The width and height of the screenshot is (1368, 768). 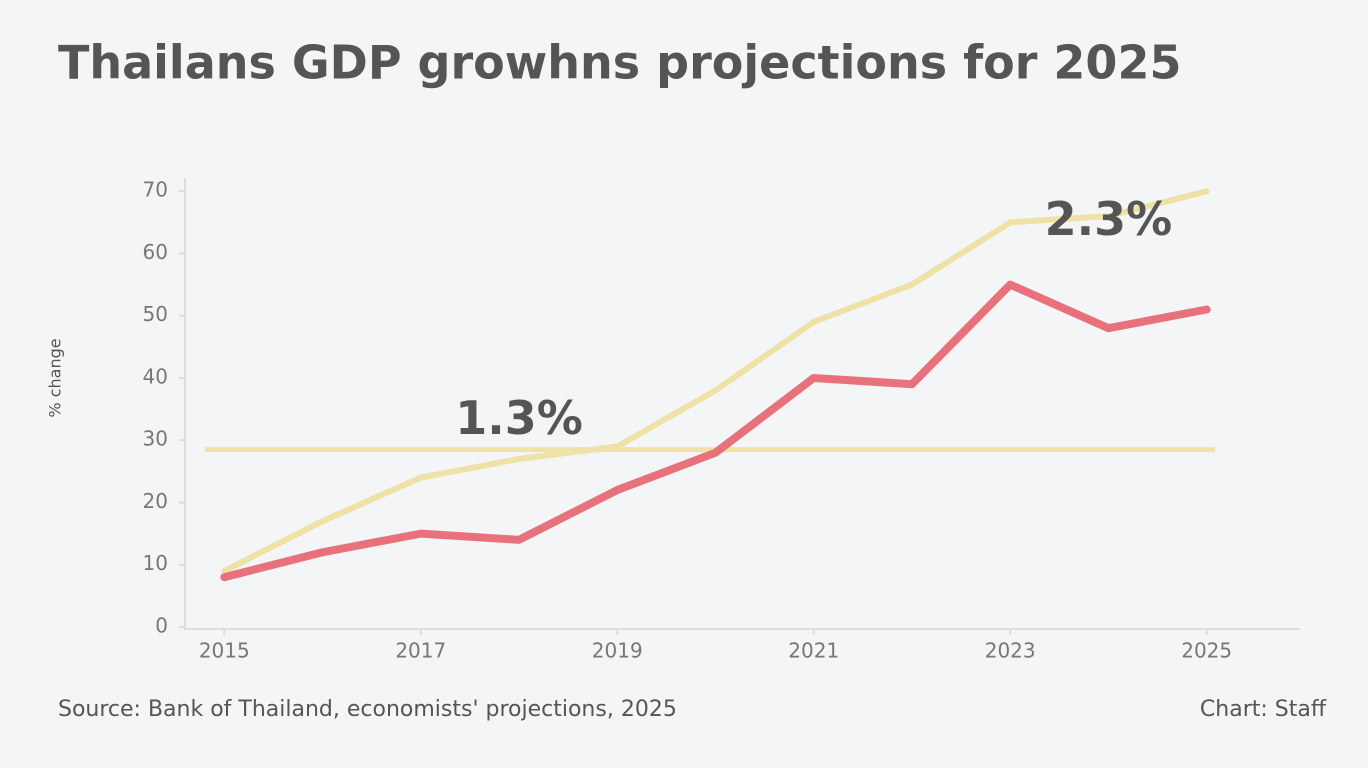 What do you see at coordinates (155, 252) in the screenshot?
I see `y-tick-label: 60` at bounding box center [155, 252].